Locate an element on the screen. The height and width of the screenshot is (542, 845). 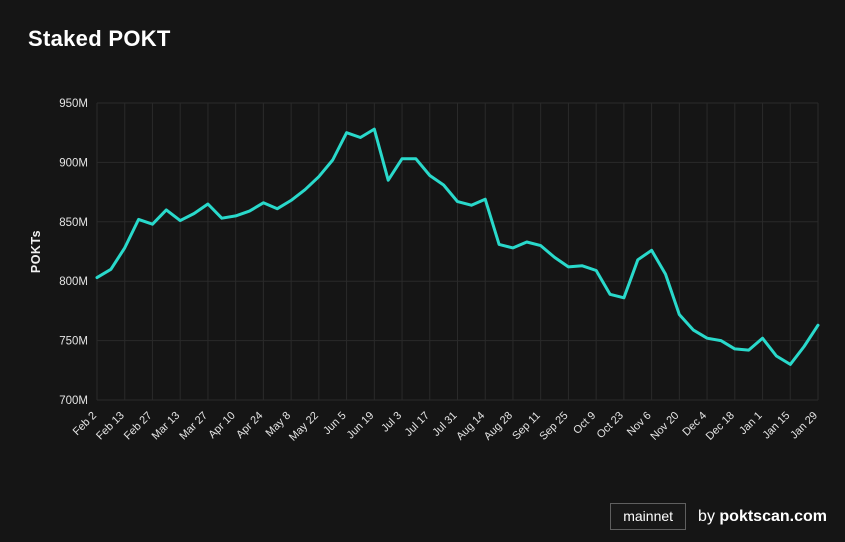
y-tick-label: 800M is located at coordinates (73, 282).